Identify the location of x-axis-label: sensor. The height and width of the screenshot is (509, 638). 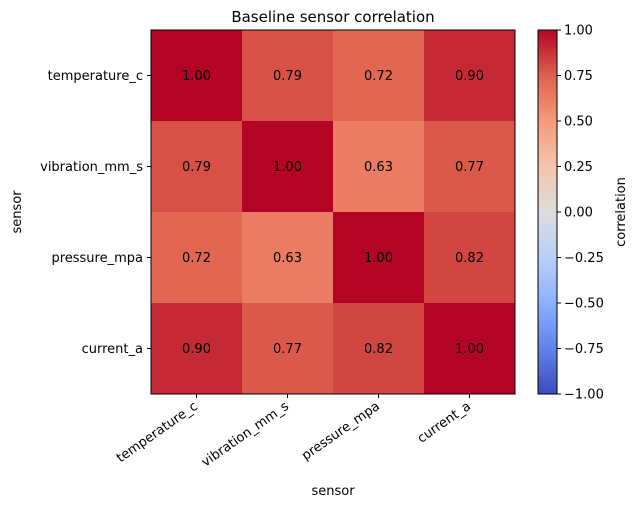
(333, 491).